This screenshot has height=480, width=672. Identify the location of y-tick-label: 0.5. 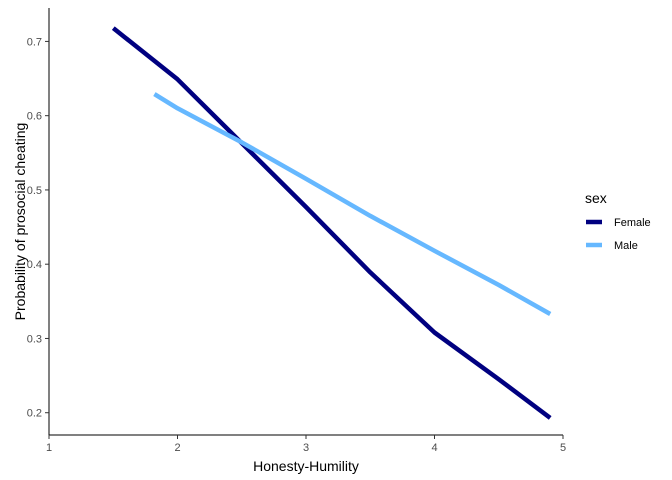
(34, 191).